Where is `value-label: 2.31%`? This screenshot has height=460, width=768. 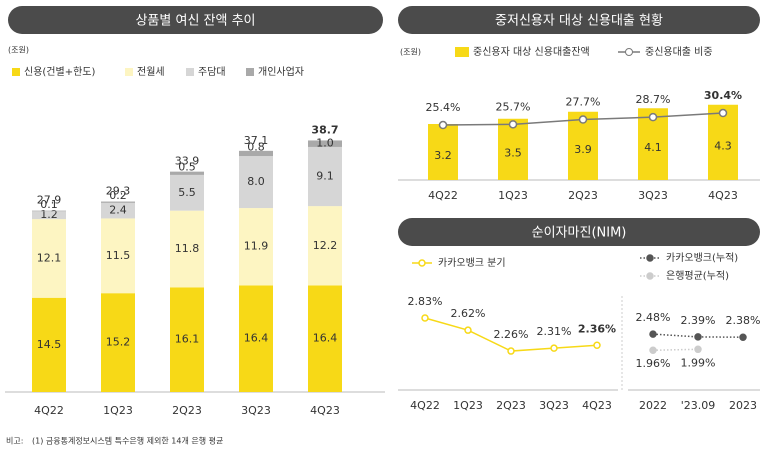 value-label: 2.31% is located at coordinates (554, 331).